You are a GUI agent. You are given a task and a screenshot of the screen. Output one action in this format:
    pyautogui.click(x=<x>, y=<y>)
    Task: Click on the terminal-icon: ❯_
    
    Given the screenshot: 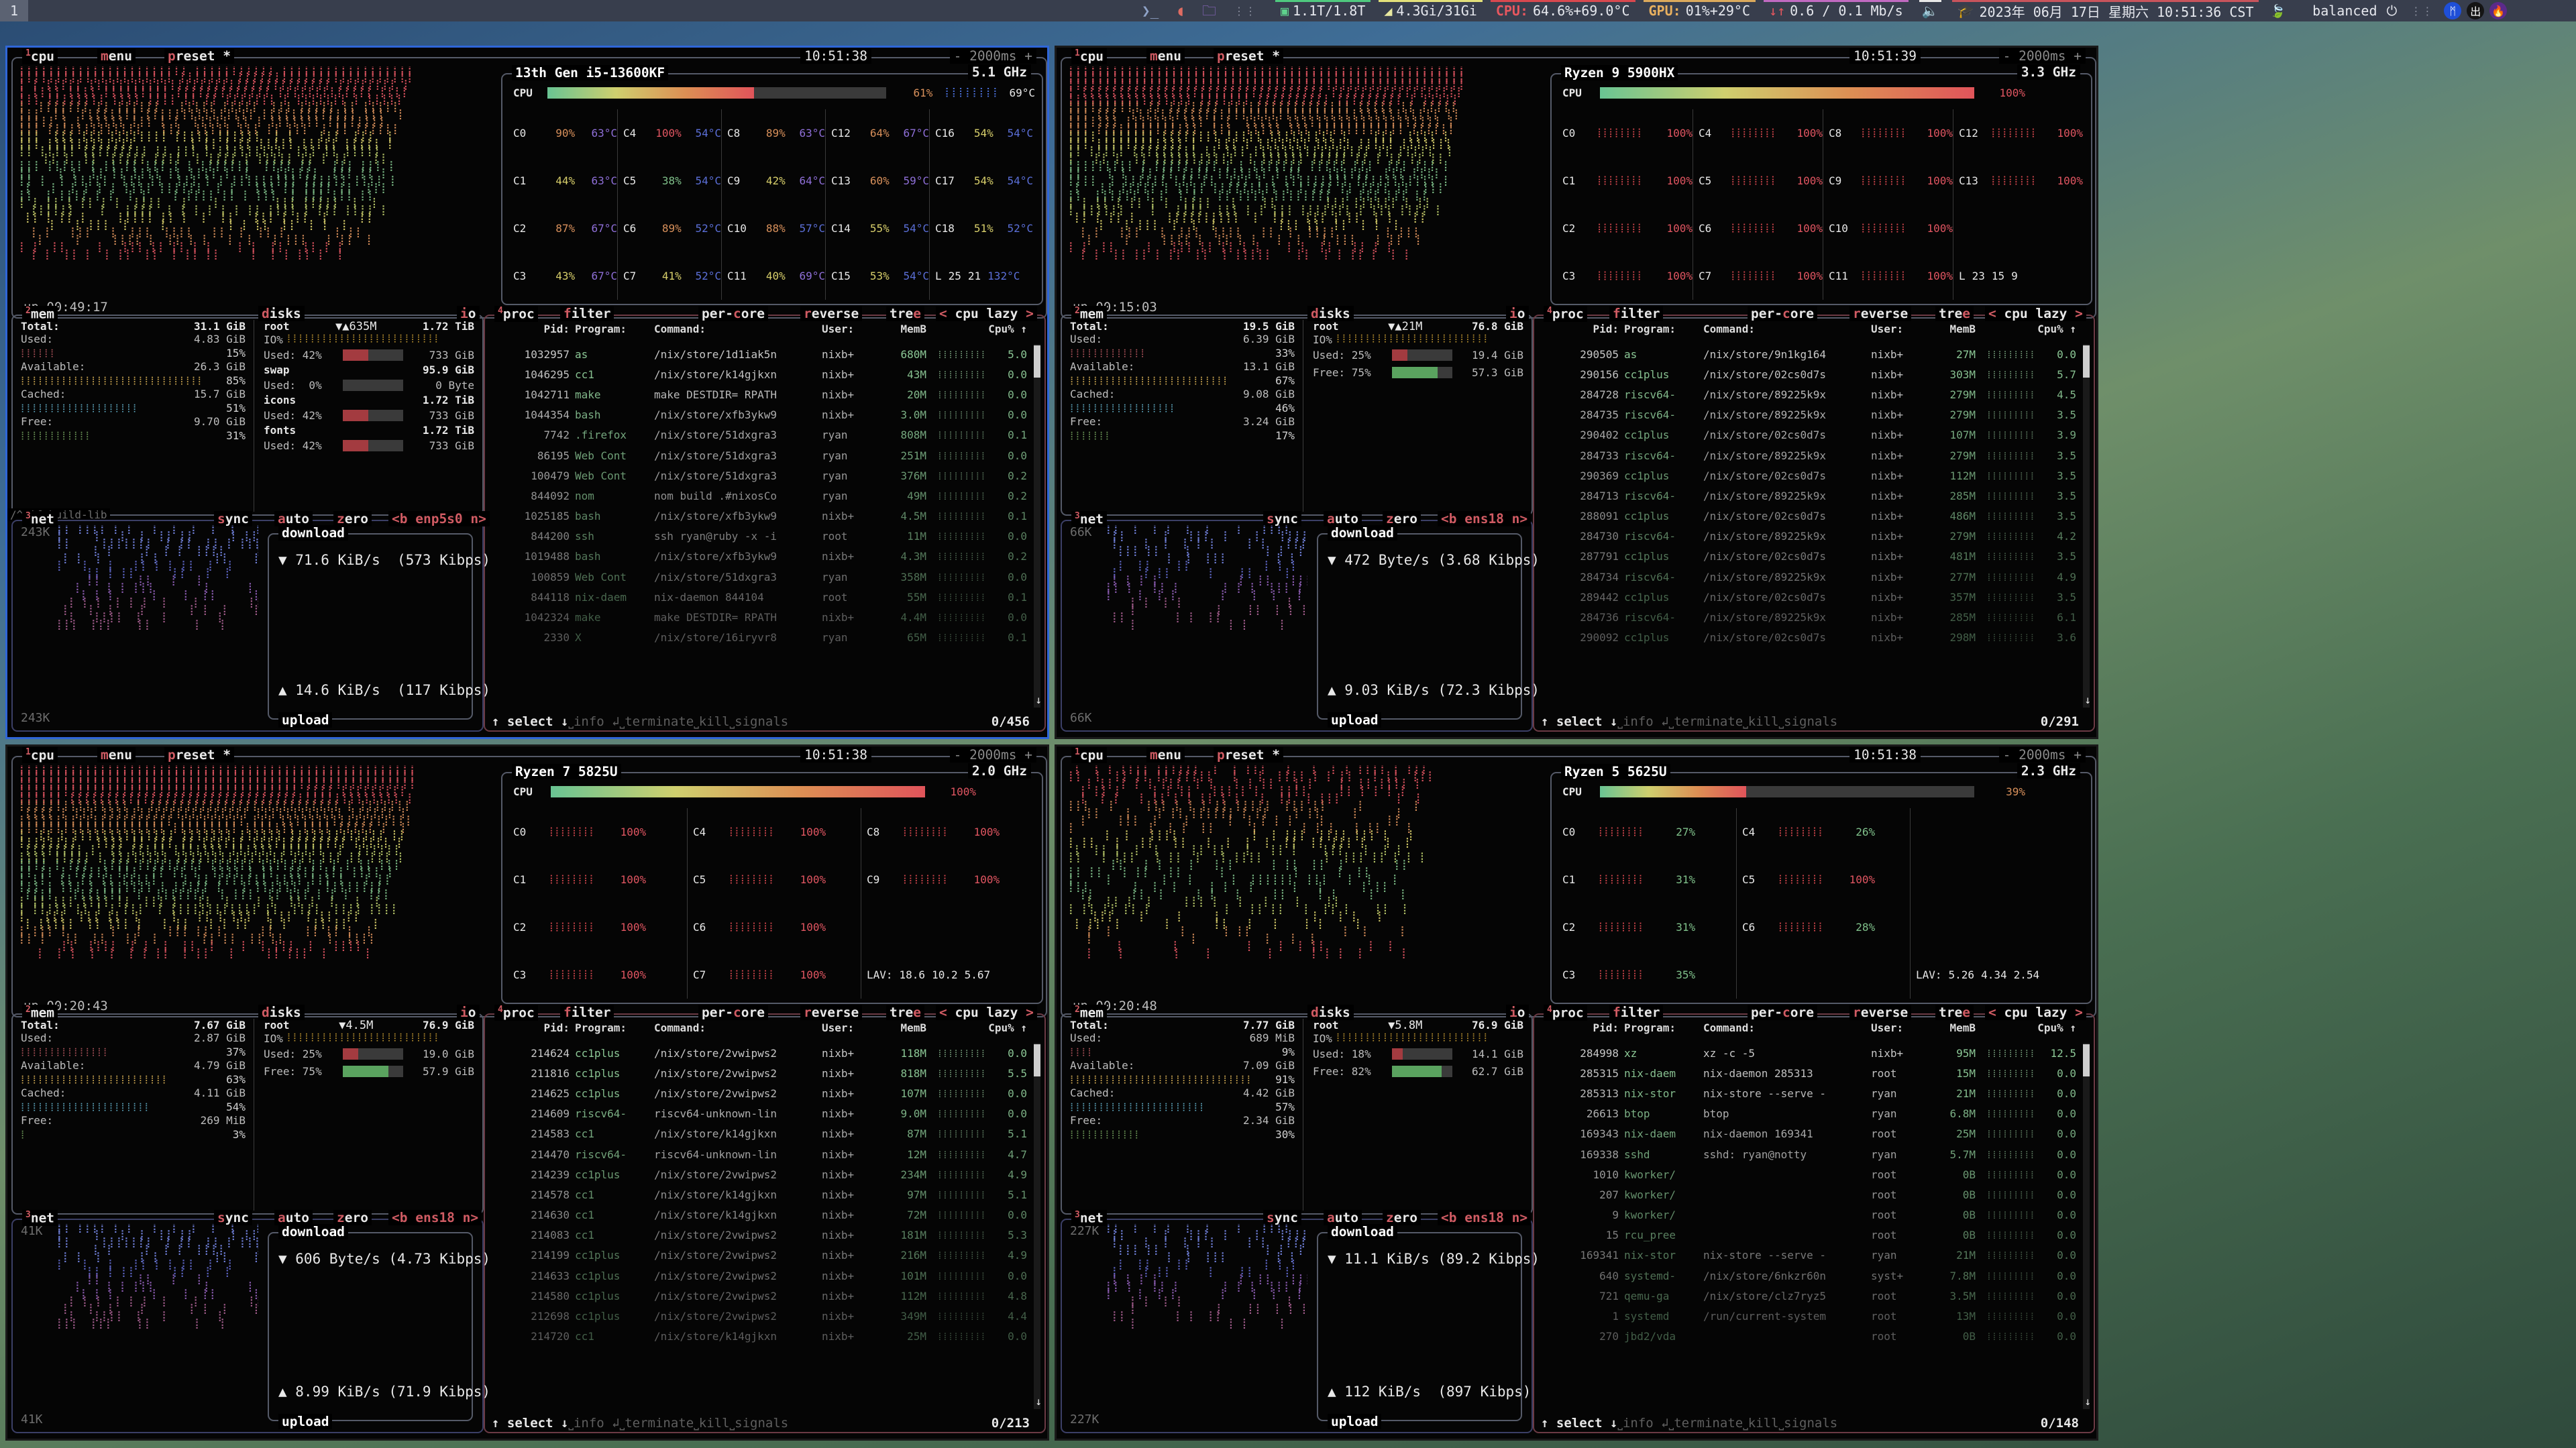 What is the action you would take?
    pyautogui.click(x=1150, y=10)
    